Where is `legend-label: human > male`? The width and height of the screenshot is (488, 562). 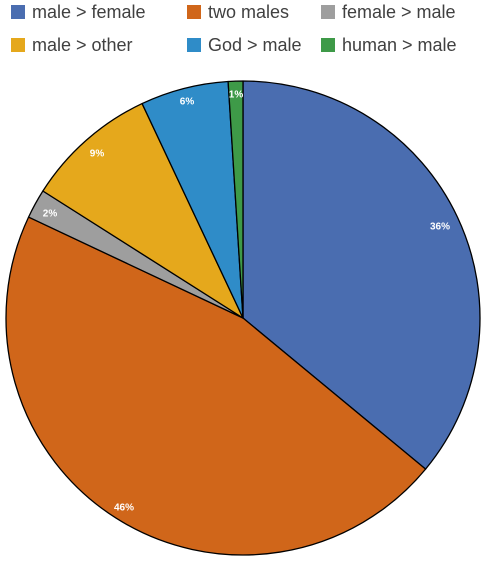
legend-label: human > male is located at coordinates (399, 44).